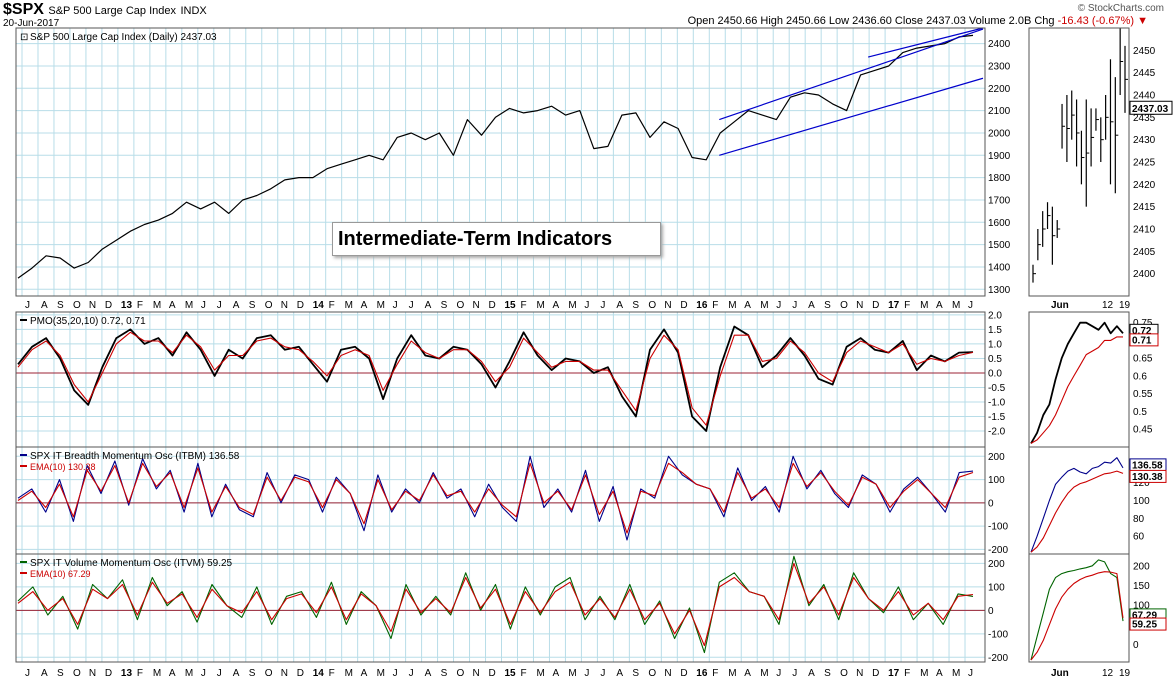 The height and width of the screenshot is (680, 1174). What do you see at coordinates (127, 673) in the screenshot?
I see `x-tick-label: 13` at bounding box center [127, 673].